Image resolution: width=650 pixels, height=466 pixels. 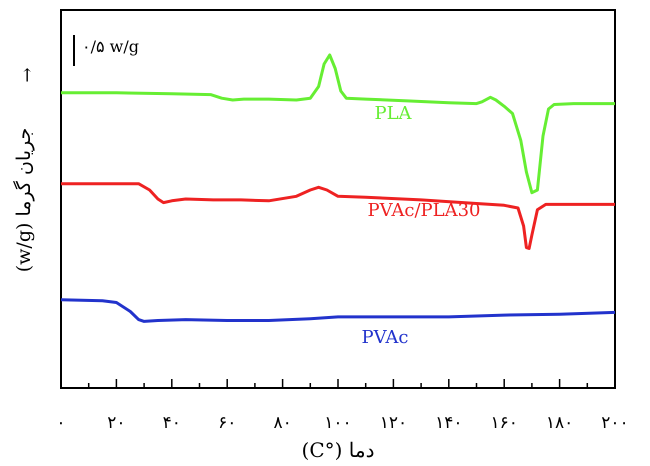 What do you see at coordinates (60, 423) in the screenshot?
I see `x-tick-label: ۰` at bounding box center [60, 423].